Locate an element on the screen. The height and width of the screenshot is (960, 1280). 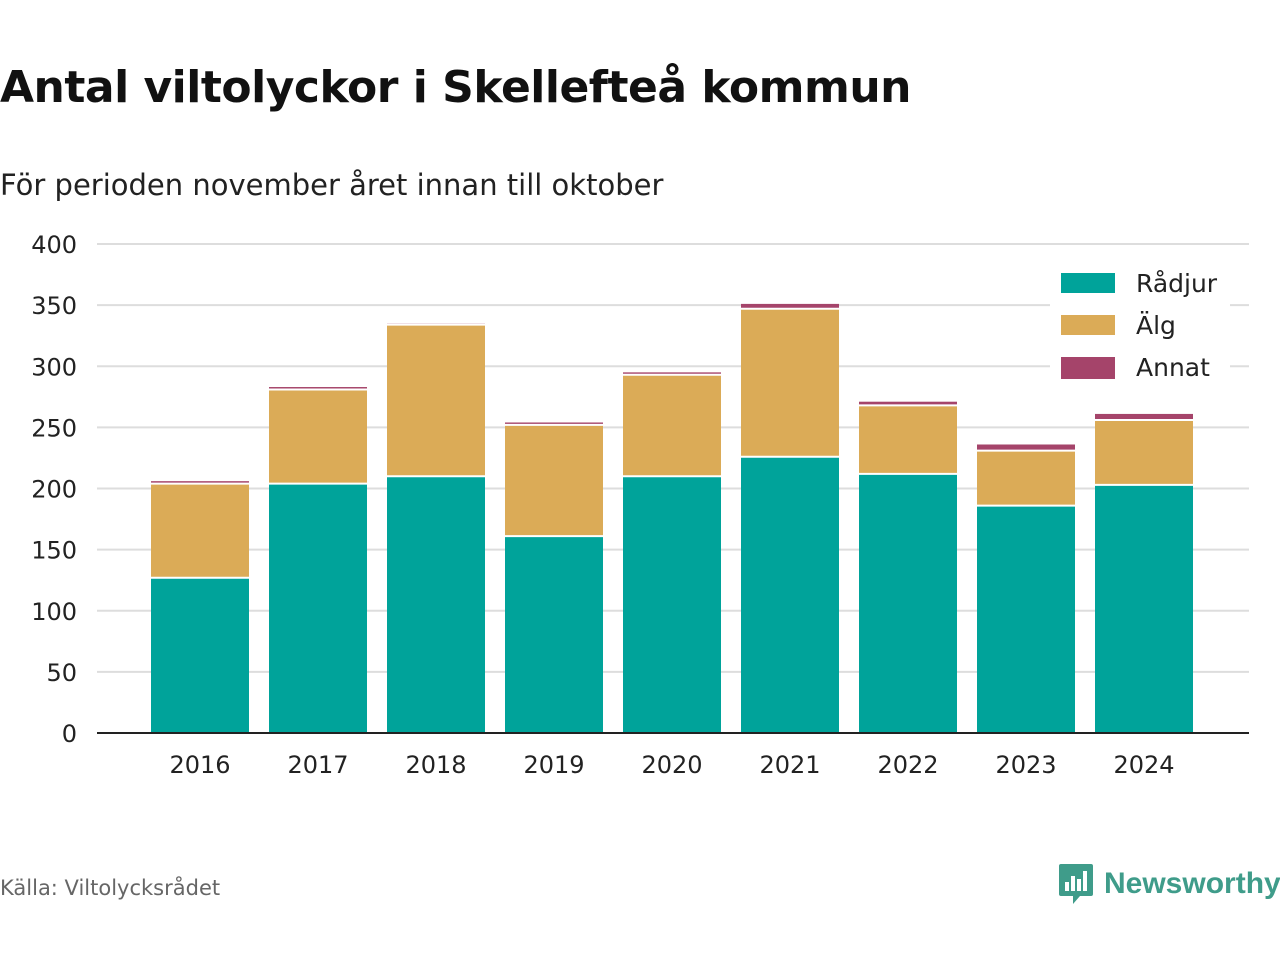
y-tick-label: 50 is located at coordinates (61, 673).